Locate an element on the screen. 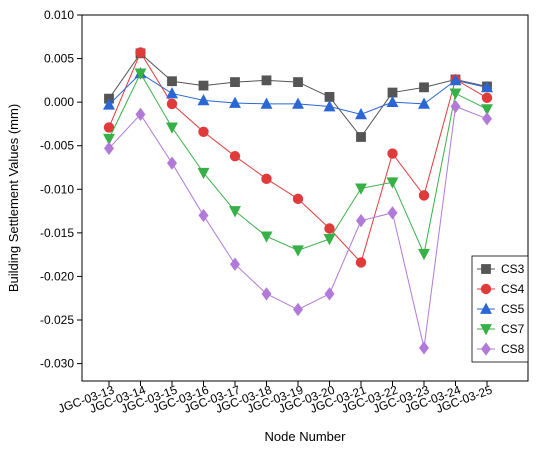 This screenshot has width=550, height=450. legend: CS3 CS4 CS5 CS7 CS8 is located at coordinates (500, 309).